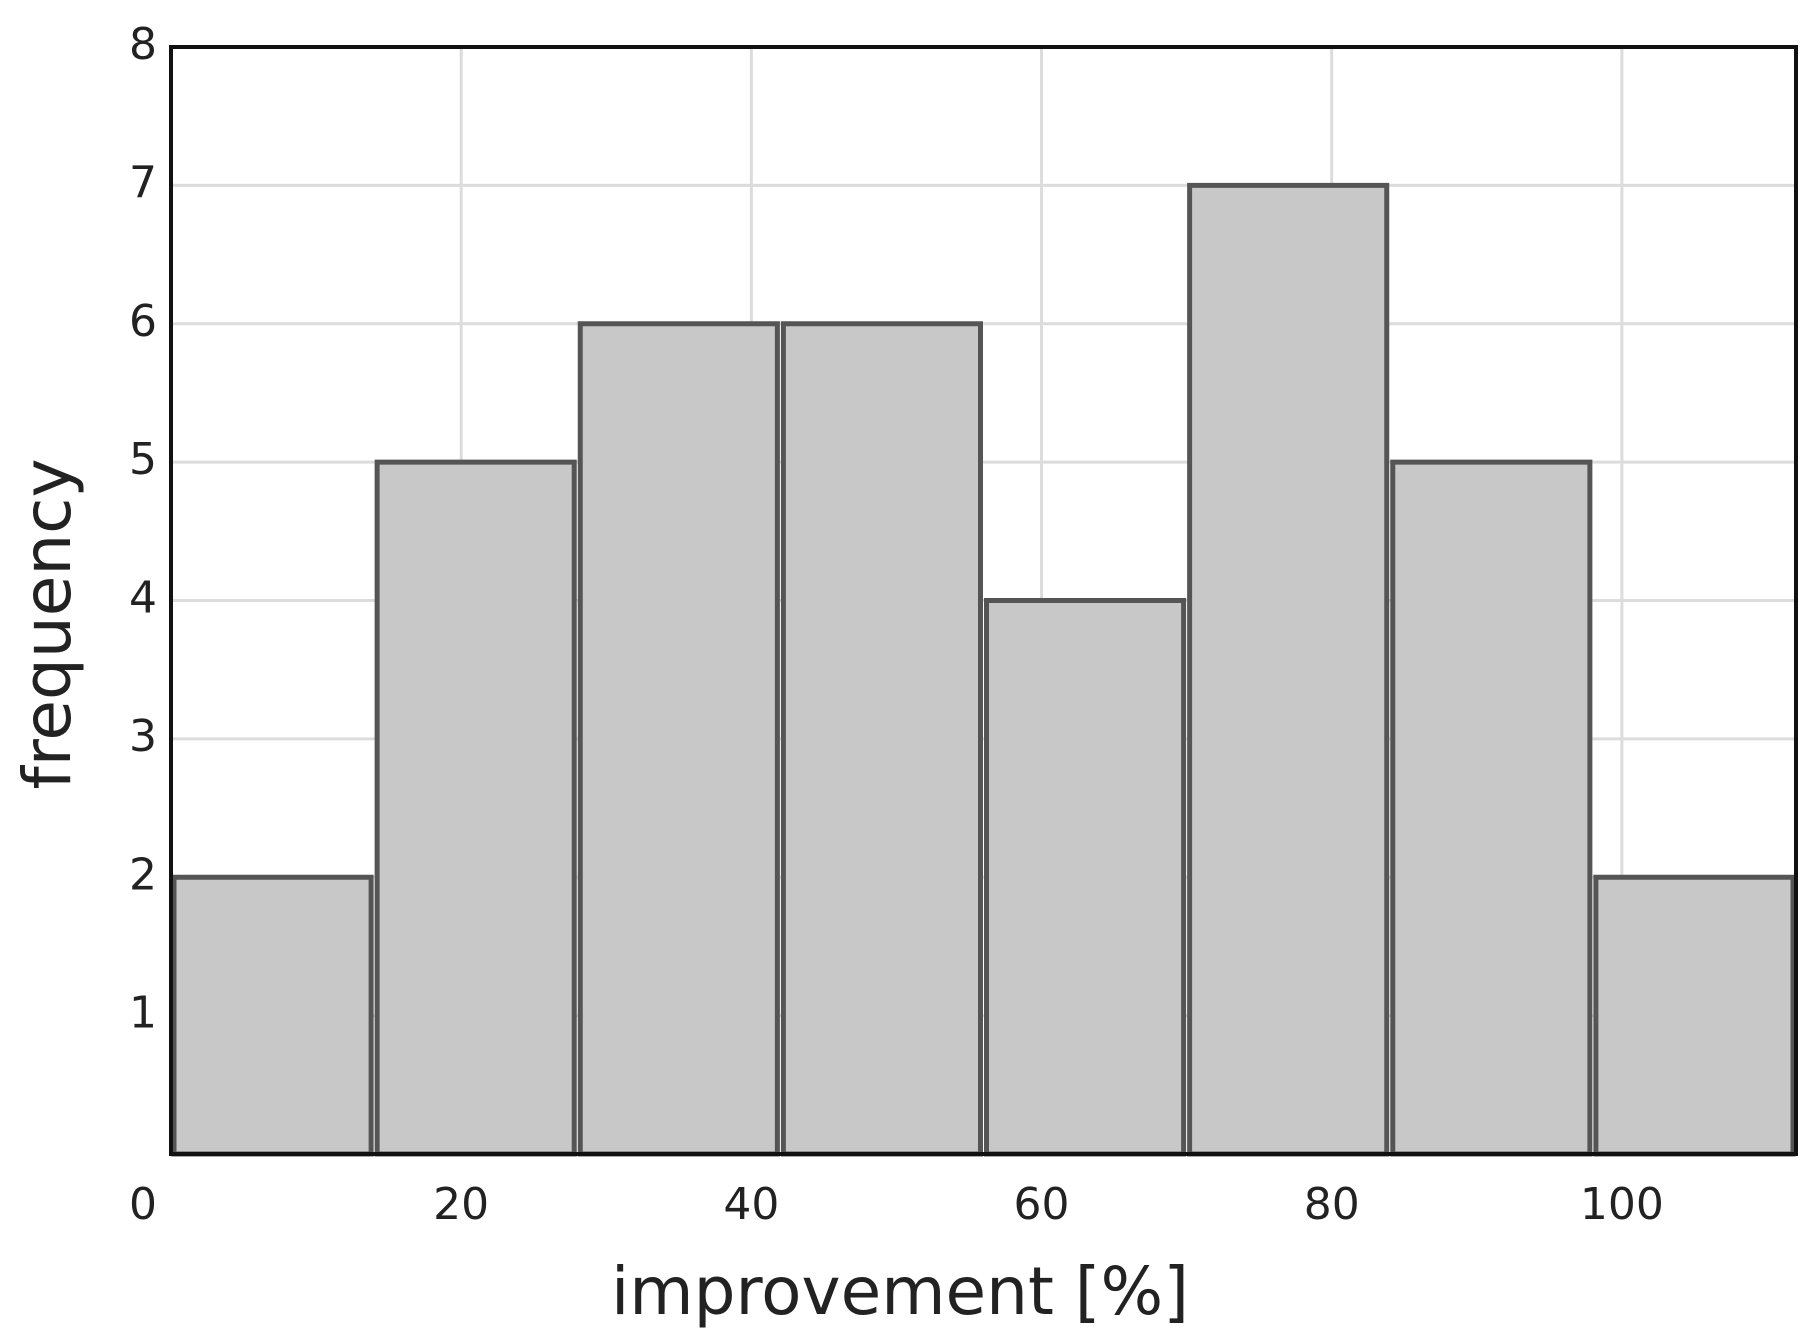  Describe the element at coordinates (143, 459) in the screenshot. I see `y-tick-label: 5` at that location.